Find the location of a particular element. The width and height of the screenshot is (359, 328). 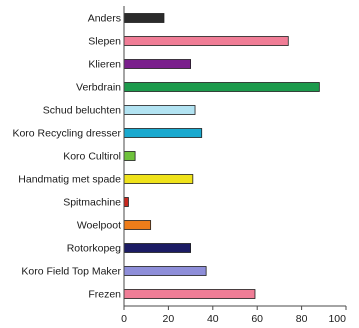

category-label-12: Frezen is located at coordinates (104, 295).